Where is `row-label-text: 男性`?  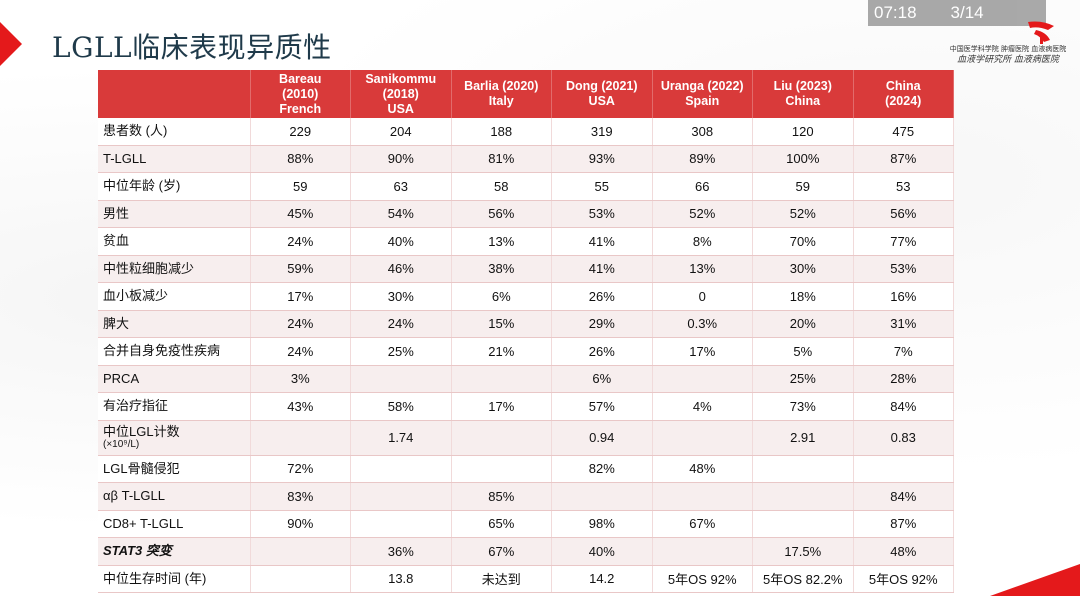 row-label-text: 男性 is located at coordinates (116, 213).